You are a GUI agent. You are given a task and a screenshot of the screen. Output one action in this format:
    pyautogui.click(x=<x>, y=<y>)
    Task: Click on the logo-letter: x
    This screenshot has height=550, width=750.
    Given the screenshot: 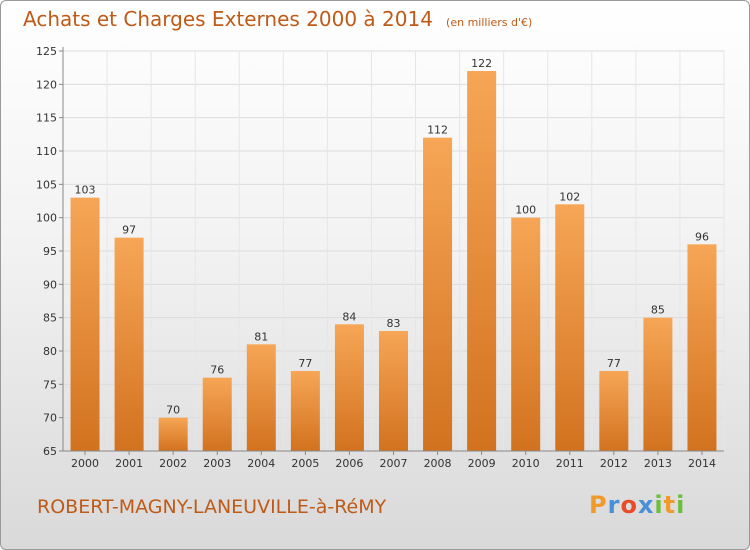 What is the action you would take?
    pyautogui.click(x=646, y=505)
    